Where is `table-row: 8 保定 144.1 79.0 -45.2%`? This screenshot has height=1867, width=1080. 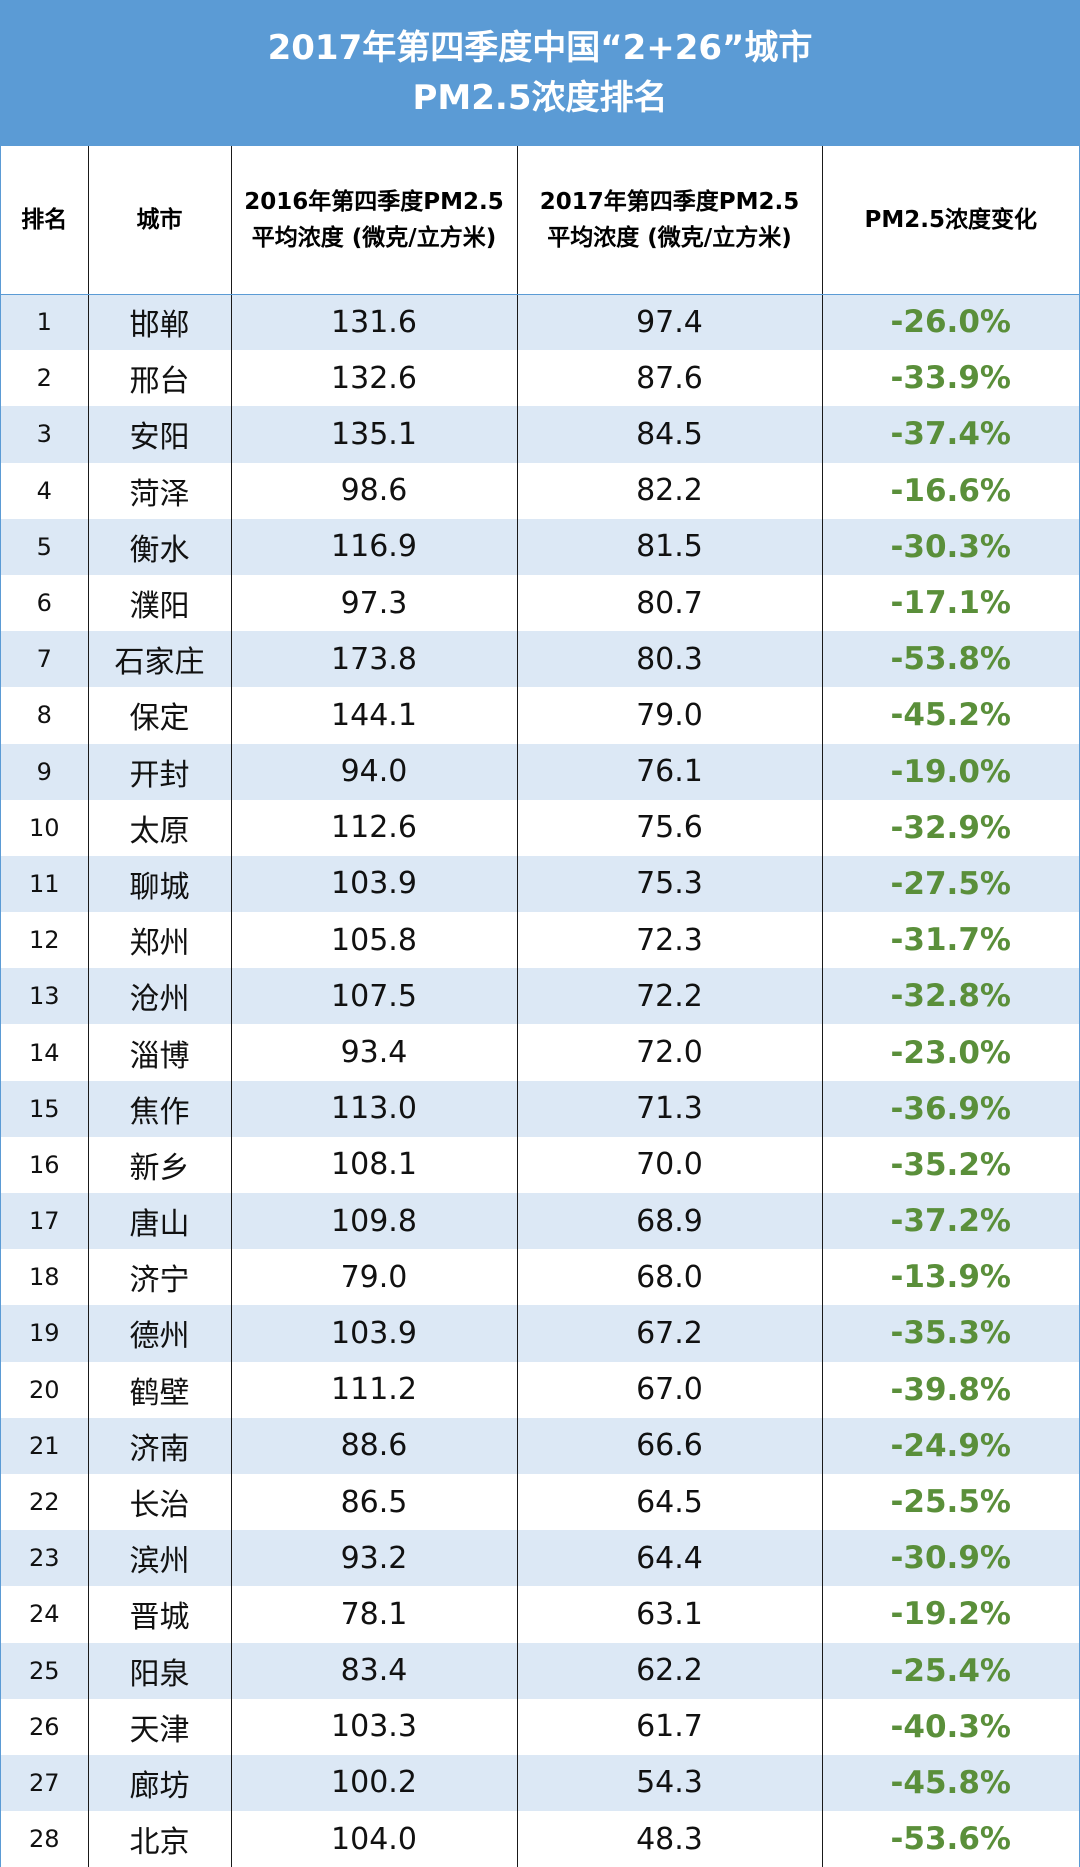
table-row: 8 保定 144.1 79.0 -45.2% is located at coordinates (540, 715).